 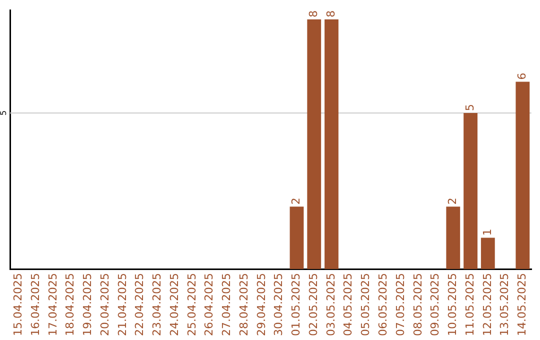 I want to click on data-label: 6, so click(x=522, y=76).